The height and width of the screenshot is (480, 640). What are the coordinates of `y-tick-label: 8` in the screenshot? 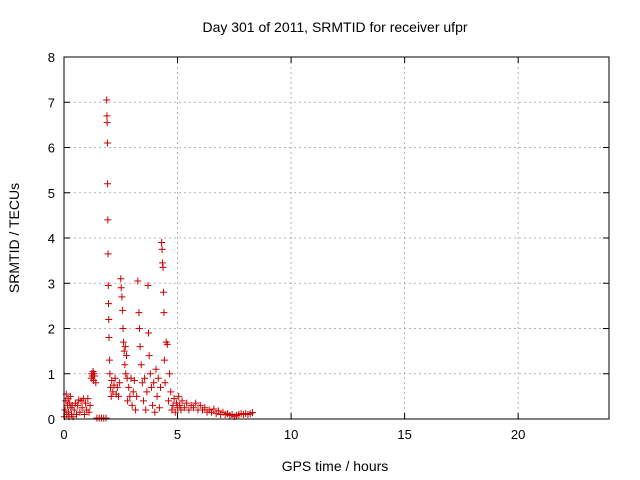 It's located at (51, 57).